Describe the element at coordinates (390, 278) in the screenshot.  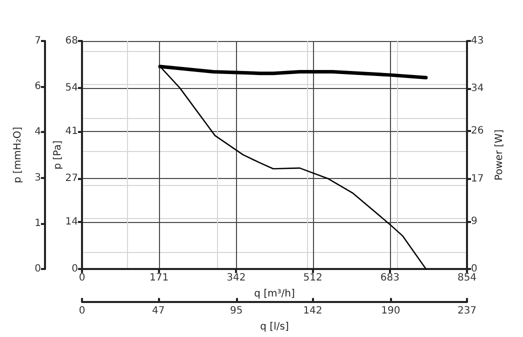
I see `x-tick-label: 683` at that location.